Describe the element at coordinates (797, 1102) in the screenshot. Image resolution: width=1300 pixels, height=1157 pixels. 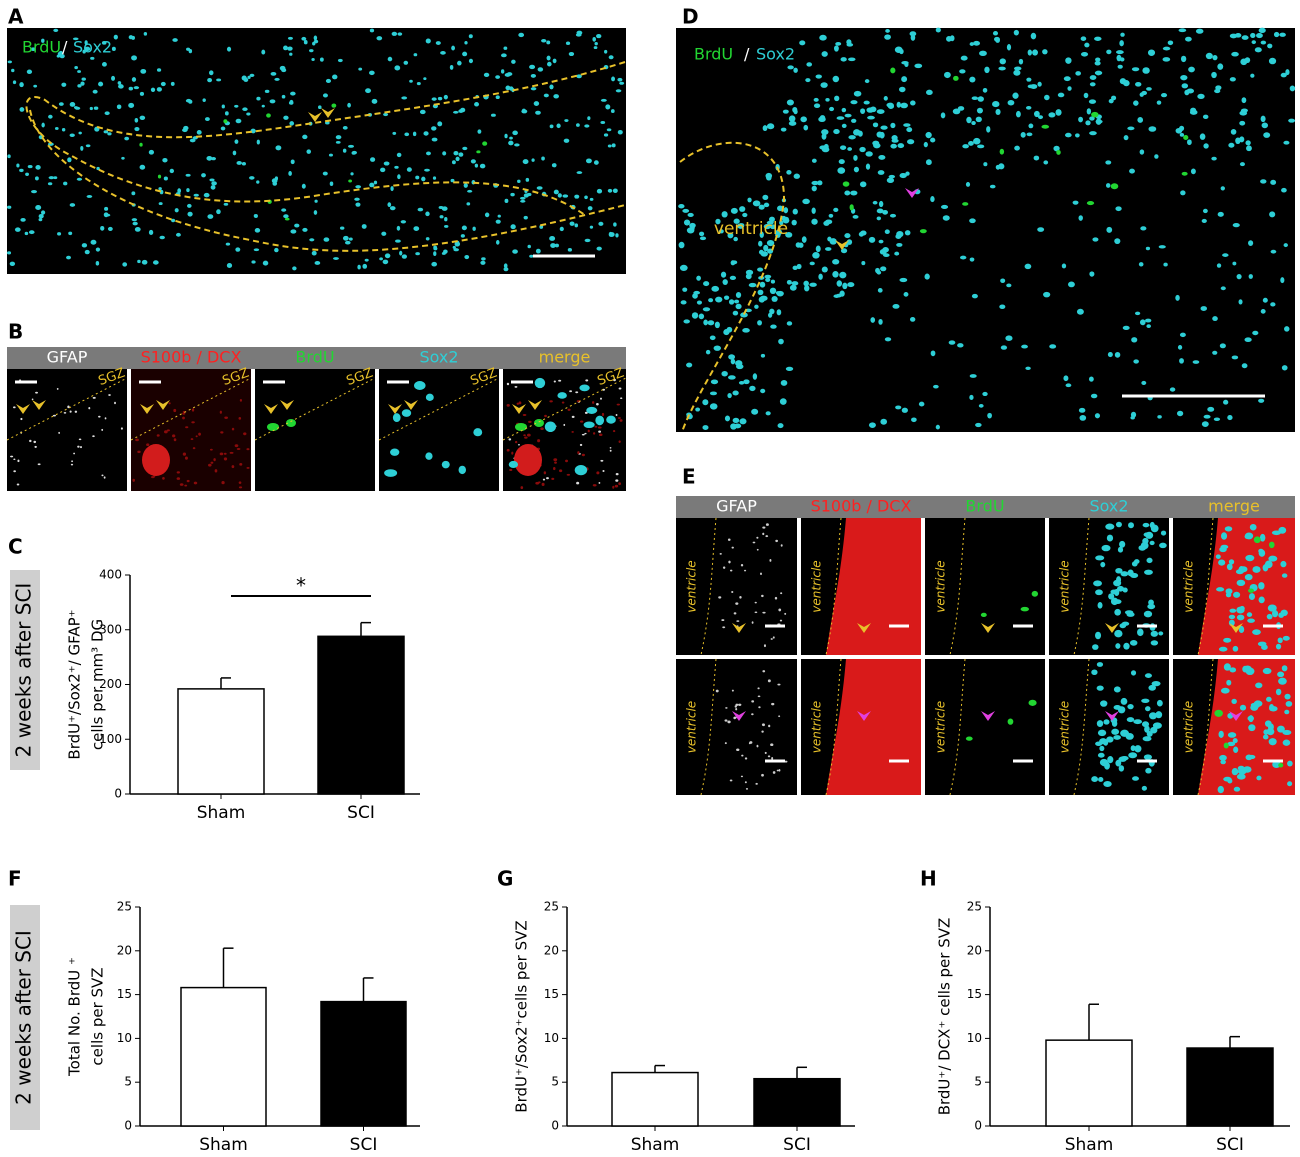
I see `bar` at that location.